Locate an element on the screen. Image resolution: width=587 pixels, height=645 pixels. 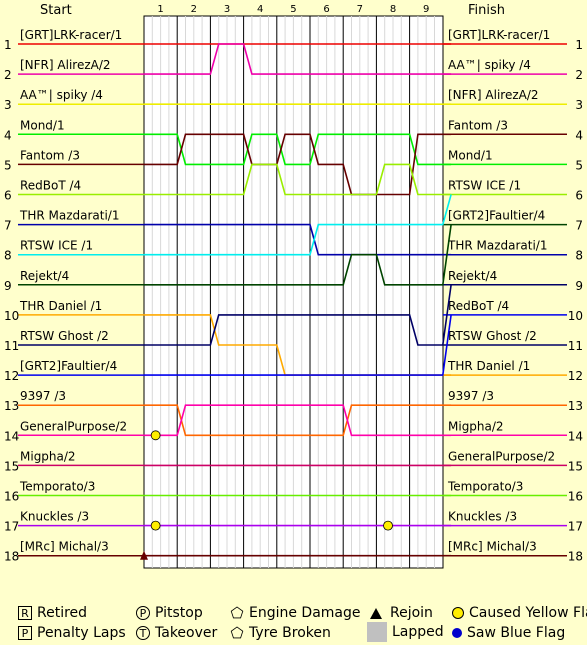
finish-driver-label: THR Daniel /1 is located at coordinates (488, 366).